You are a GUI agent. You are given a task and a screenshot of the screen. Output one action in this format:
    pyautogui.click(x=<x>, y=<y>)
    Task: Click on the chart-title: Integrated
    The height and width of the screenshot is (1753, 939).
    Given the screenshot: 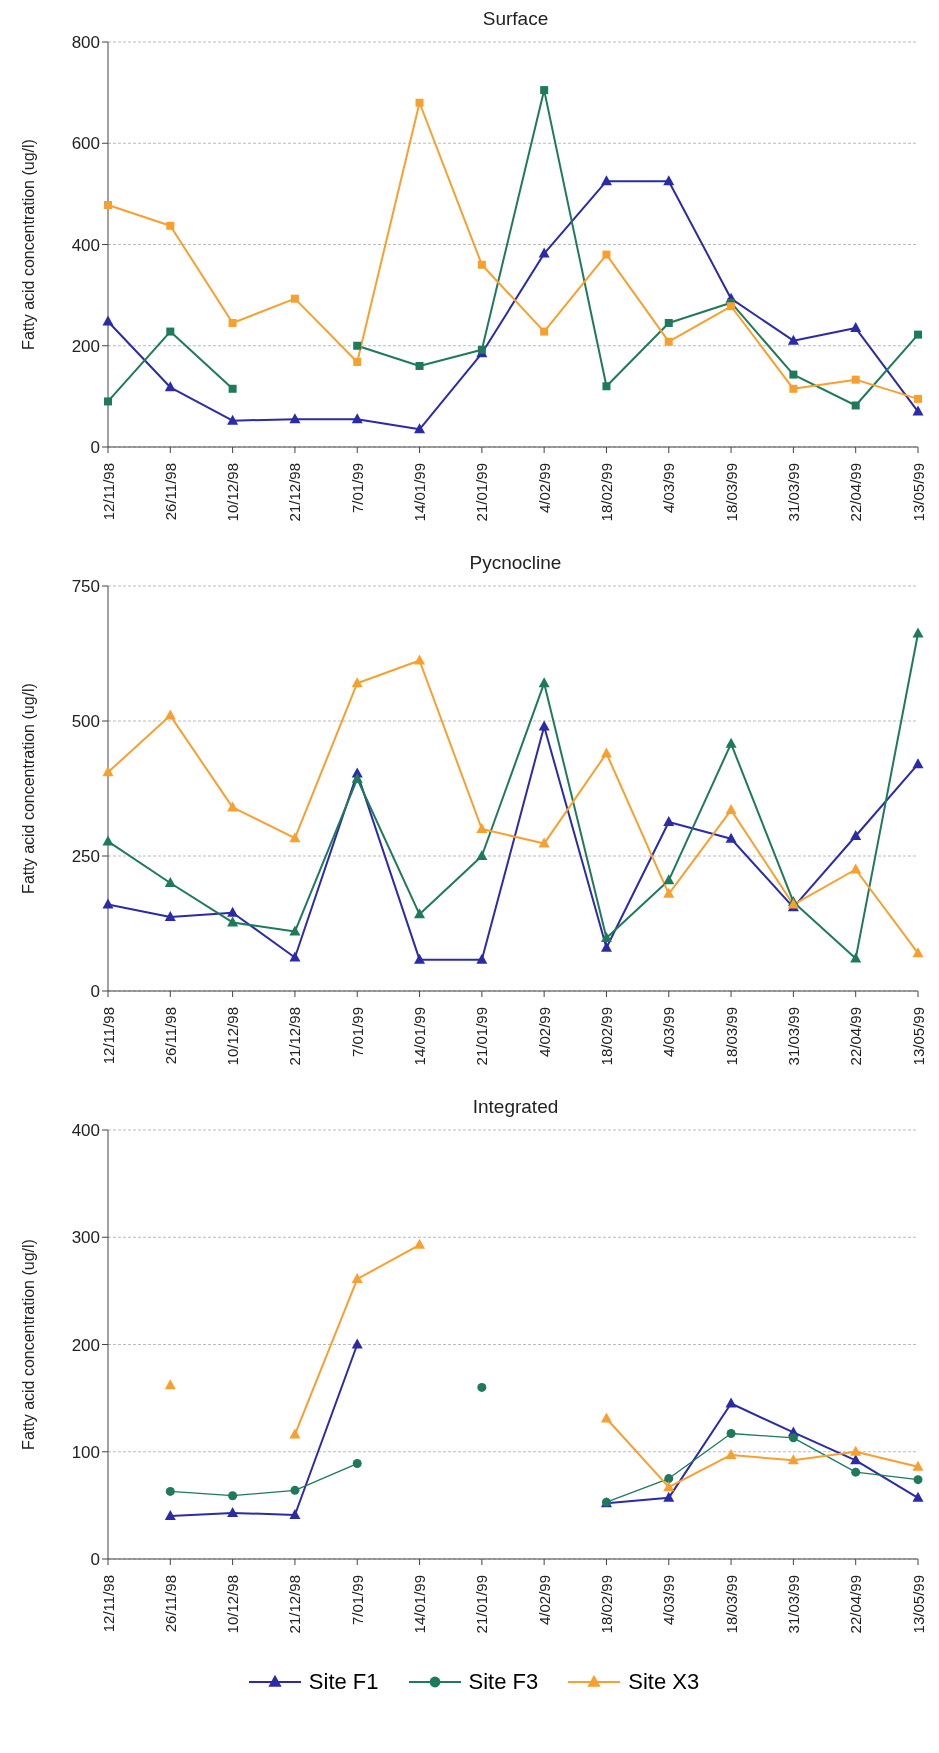 What is the action you would take?
    pyautogui.click(x=515, y=1107)
    